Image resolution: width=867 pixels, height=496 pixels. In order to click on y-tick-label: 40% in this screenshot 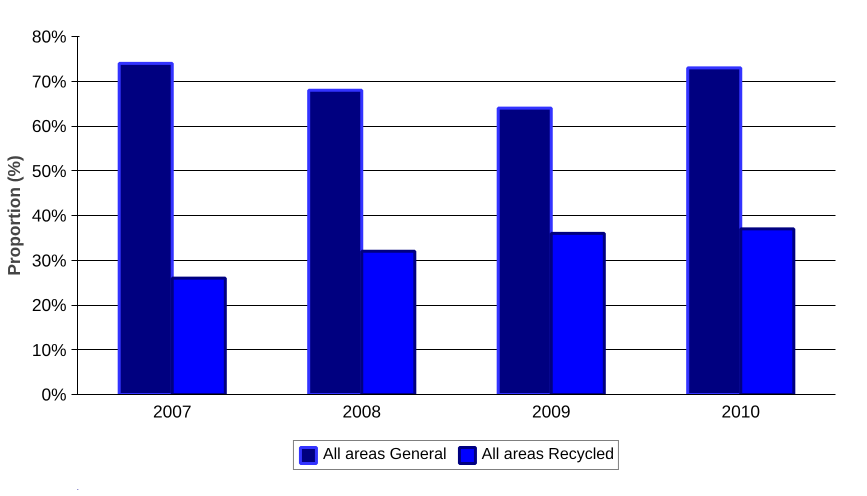, I will do `click(49, 216)`.